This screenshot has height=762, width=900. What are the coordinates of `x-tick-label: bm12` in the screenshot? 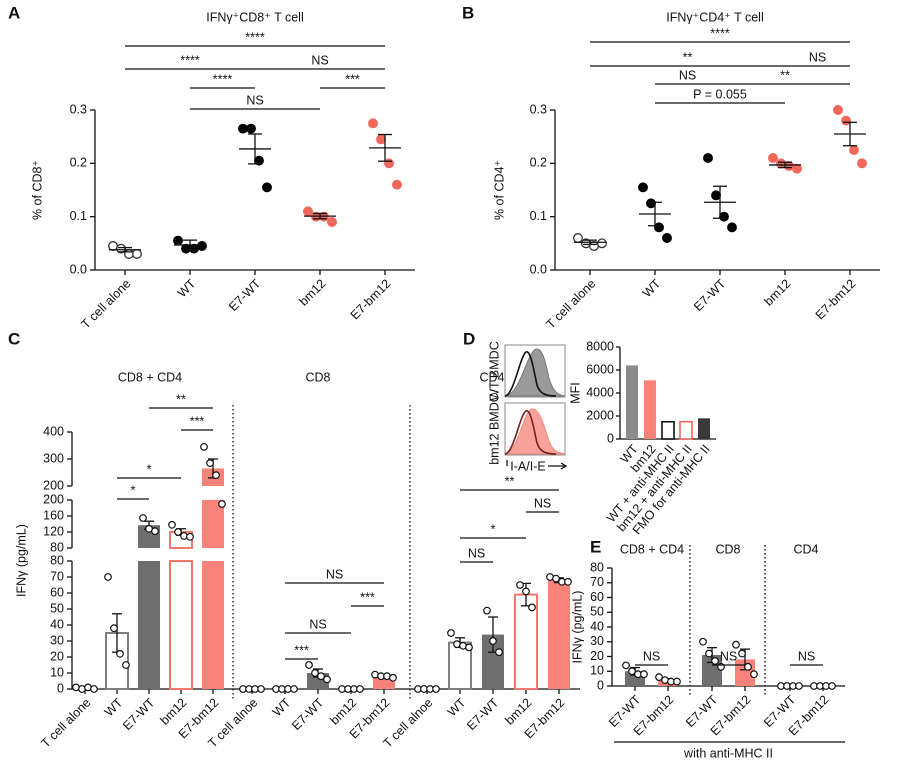 It's located at (312, 293).